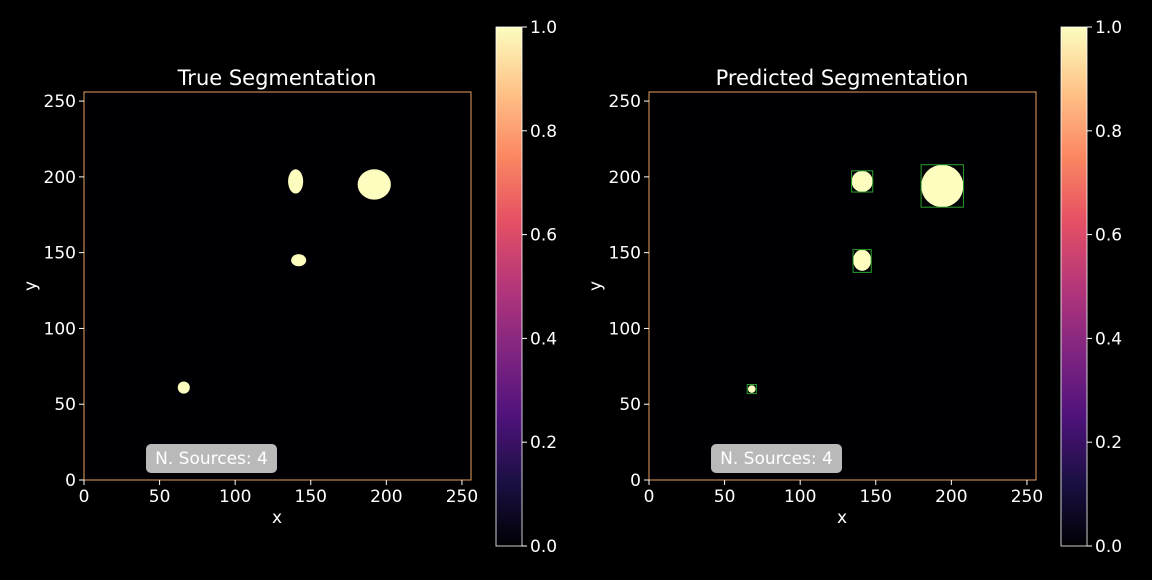 This screenshot has width=1152, height=580. I want to click on chart-title: True Segmentation, so click(277, 78).